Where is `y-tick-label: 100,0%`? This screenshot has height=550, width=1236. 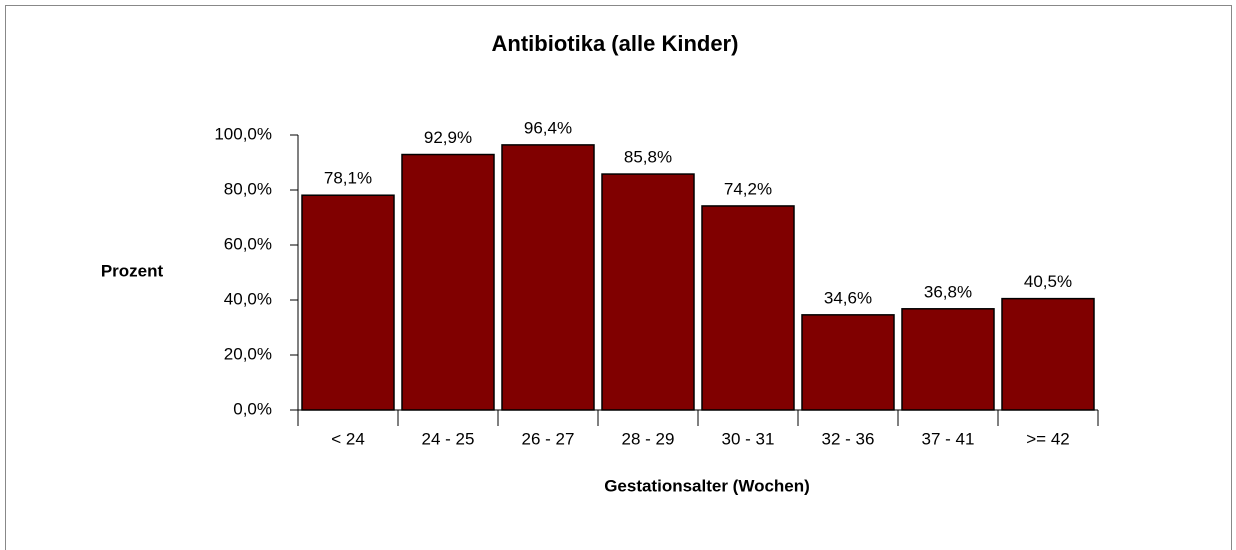
y-tick-label: 100,0% is located at coordinates (243, 133).